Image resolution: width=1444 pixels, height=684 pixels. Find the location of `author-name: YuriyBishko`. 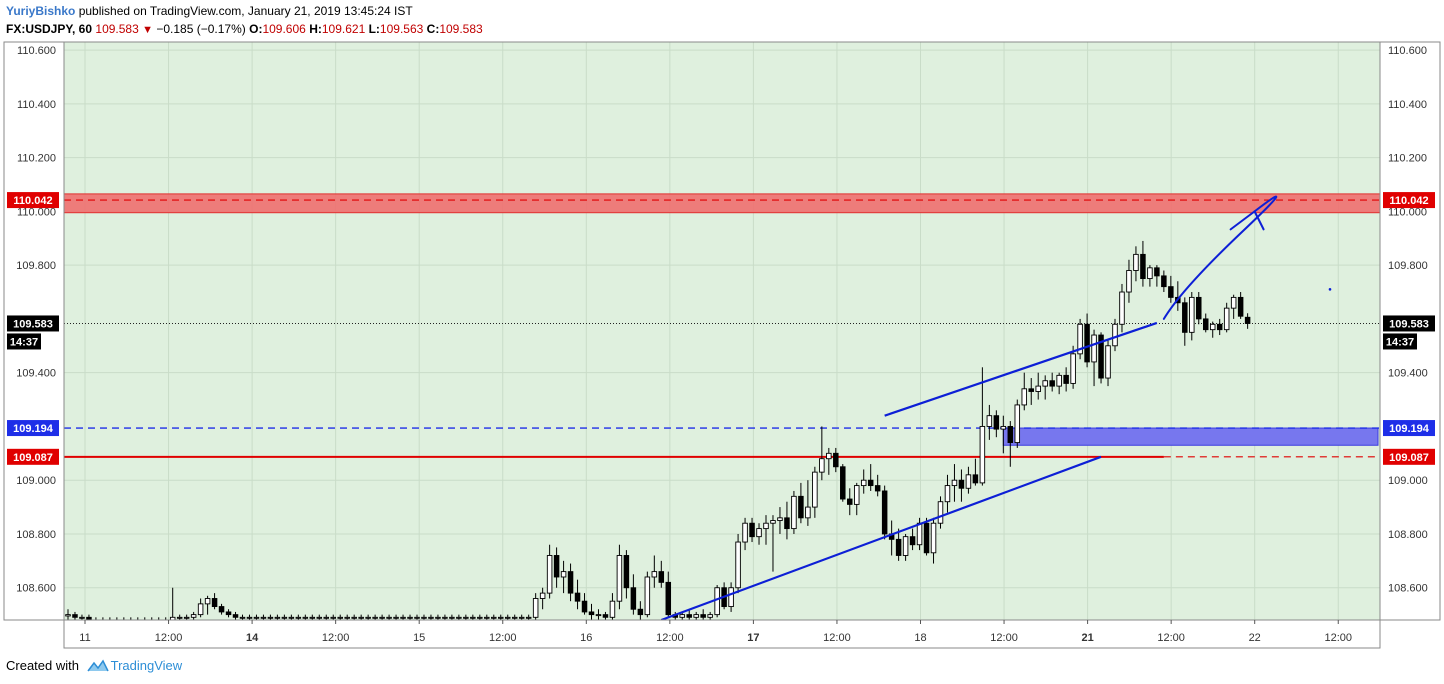

author-name: YuriyBishko is located at coordinates (41, 11).